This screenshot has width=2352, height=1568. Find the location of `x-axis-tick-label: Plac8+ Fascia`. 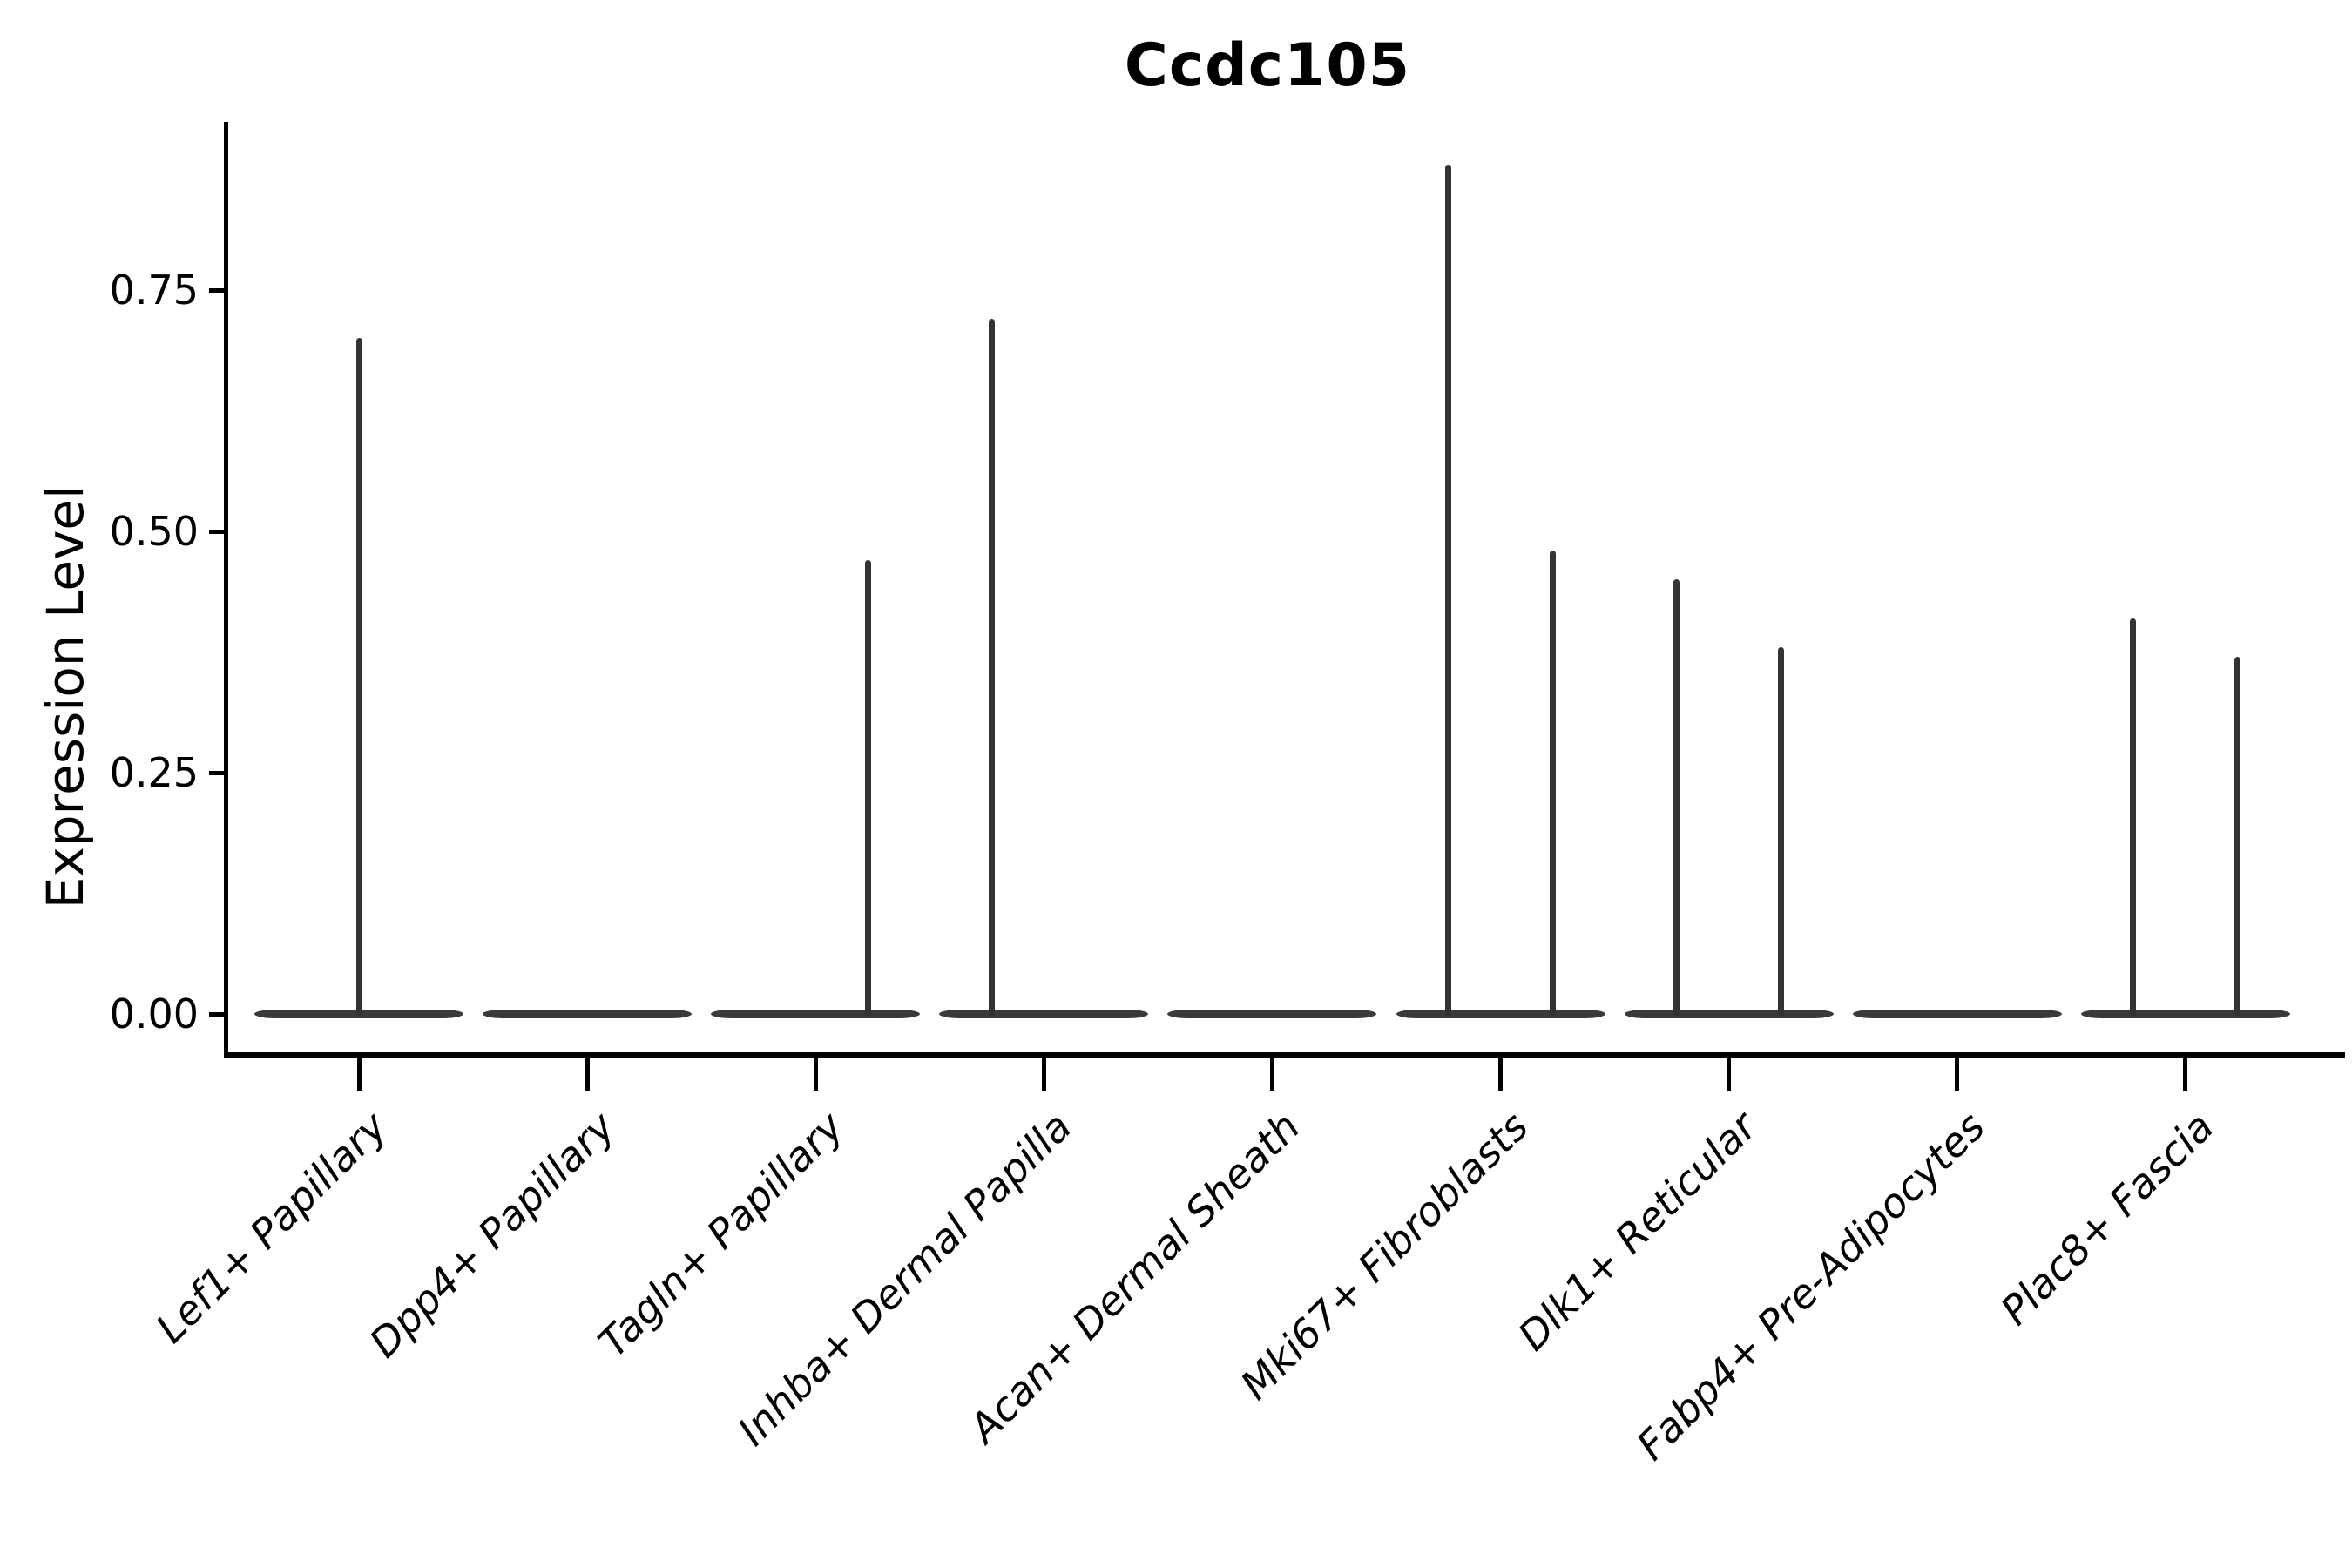

x-axis-tick-label: Plac8+ Fascia is located at coordinates (2106, 1219).